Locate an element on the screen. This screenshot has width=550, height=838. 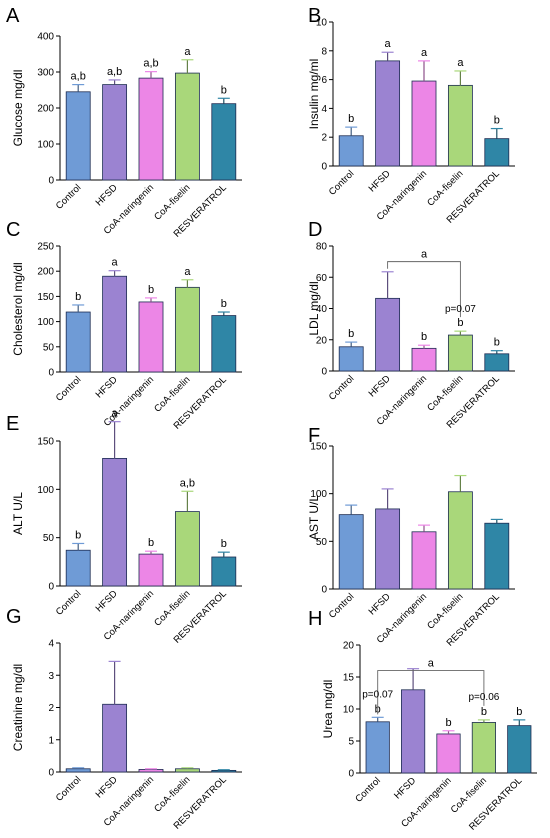
panel-letter: B is located at coordinates (314, 16).